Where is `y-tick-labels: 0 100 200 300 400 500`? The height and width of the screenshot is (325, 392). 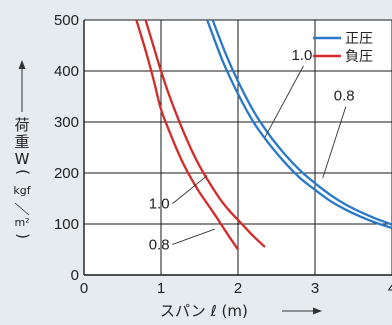 y-tick-labels: 0 100 200 300 400 500 is located at coordinates (66, 148).